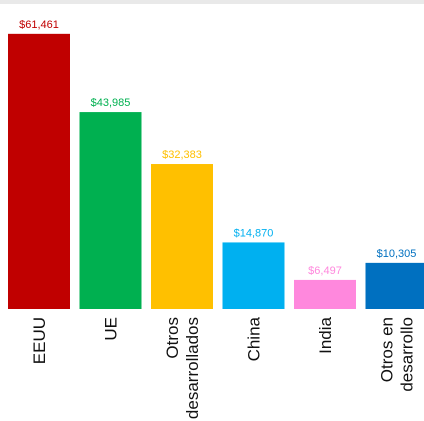 This screenshot has height=421, width=424. I want to click on category-label-0: EEUU, so click(39, 340).